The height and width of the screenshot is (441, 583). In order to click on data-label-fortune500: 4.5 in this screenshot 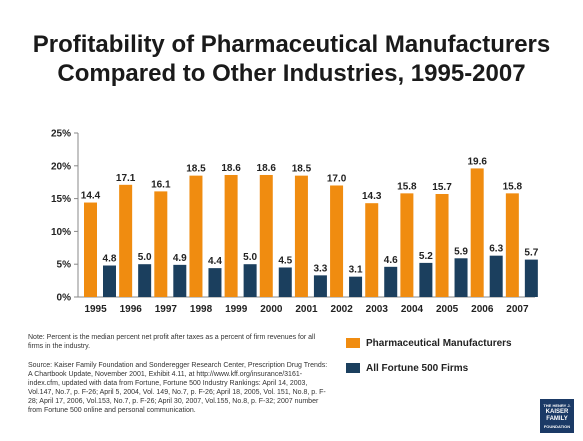, I will do `click(285, 260)`.